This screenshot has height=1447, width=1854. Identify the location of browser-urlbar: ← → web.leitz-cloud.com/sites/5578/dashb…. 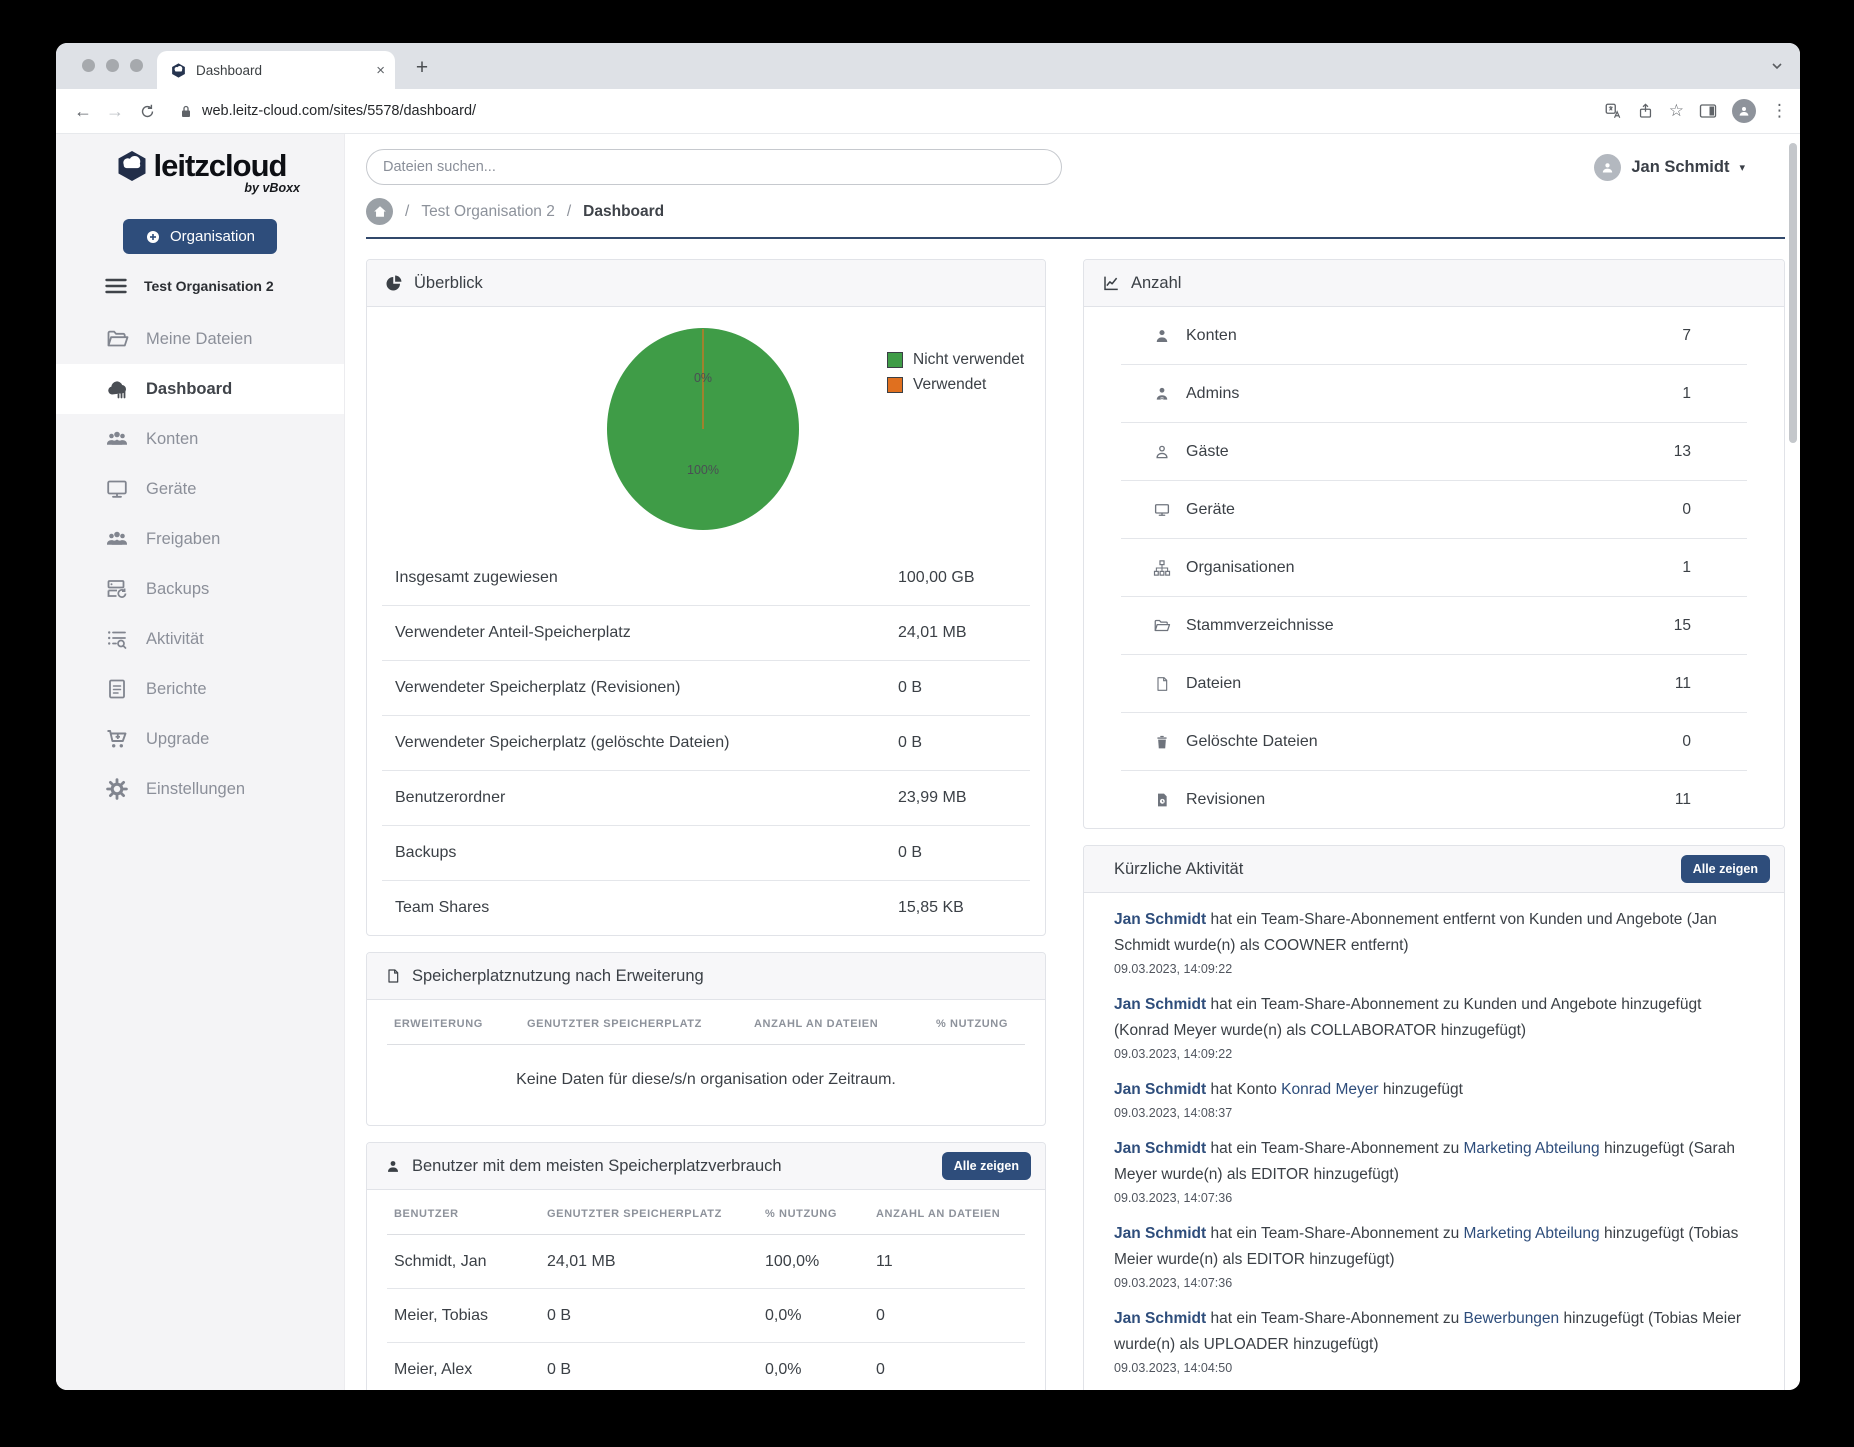
(928, 111).